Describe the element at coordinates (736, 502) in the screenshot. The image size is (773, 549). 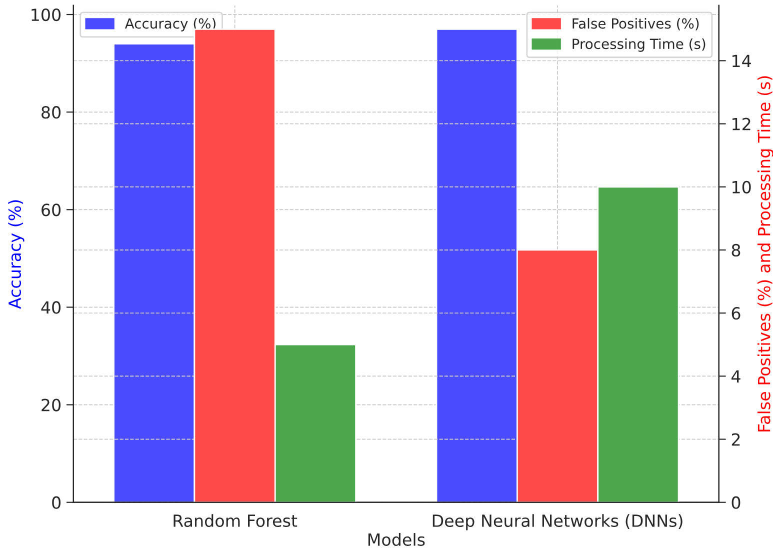
I see `y2-tick-label: 0` at that location.